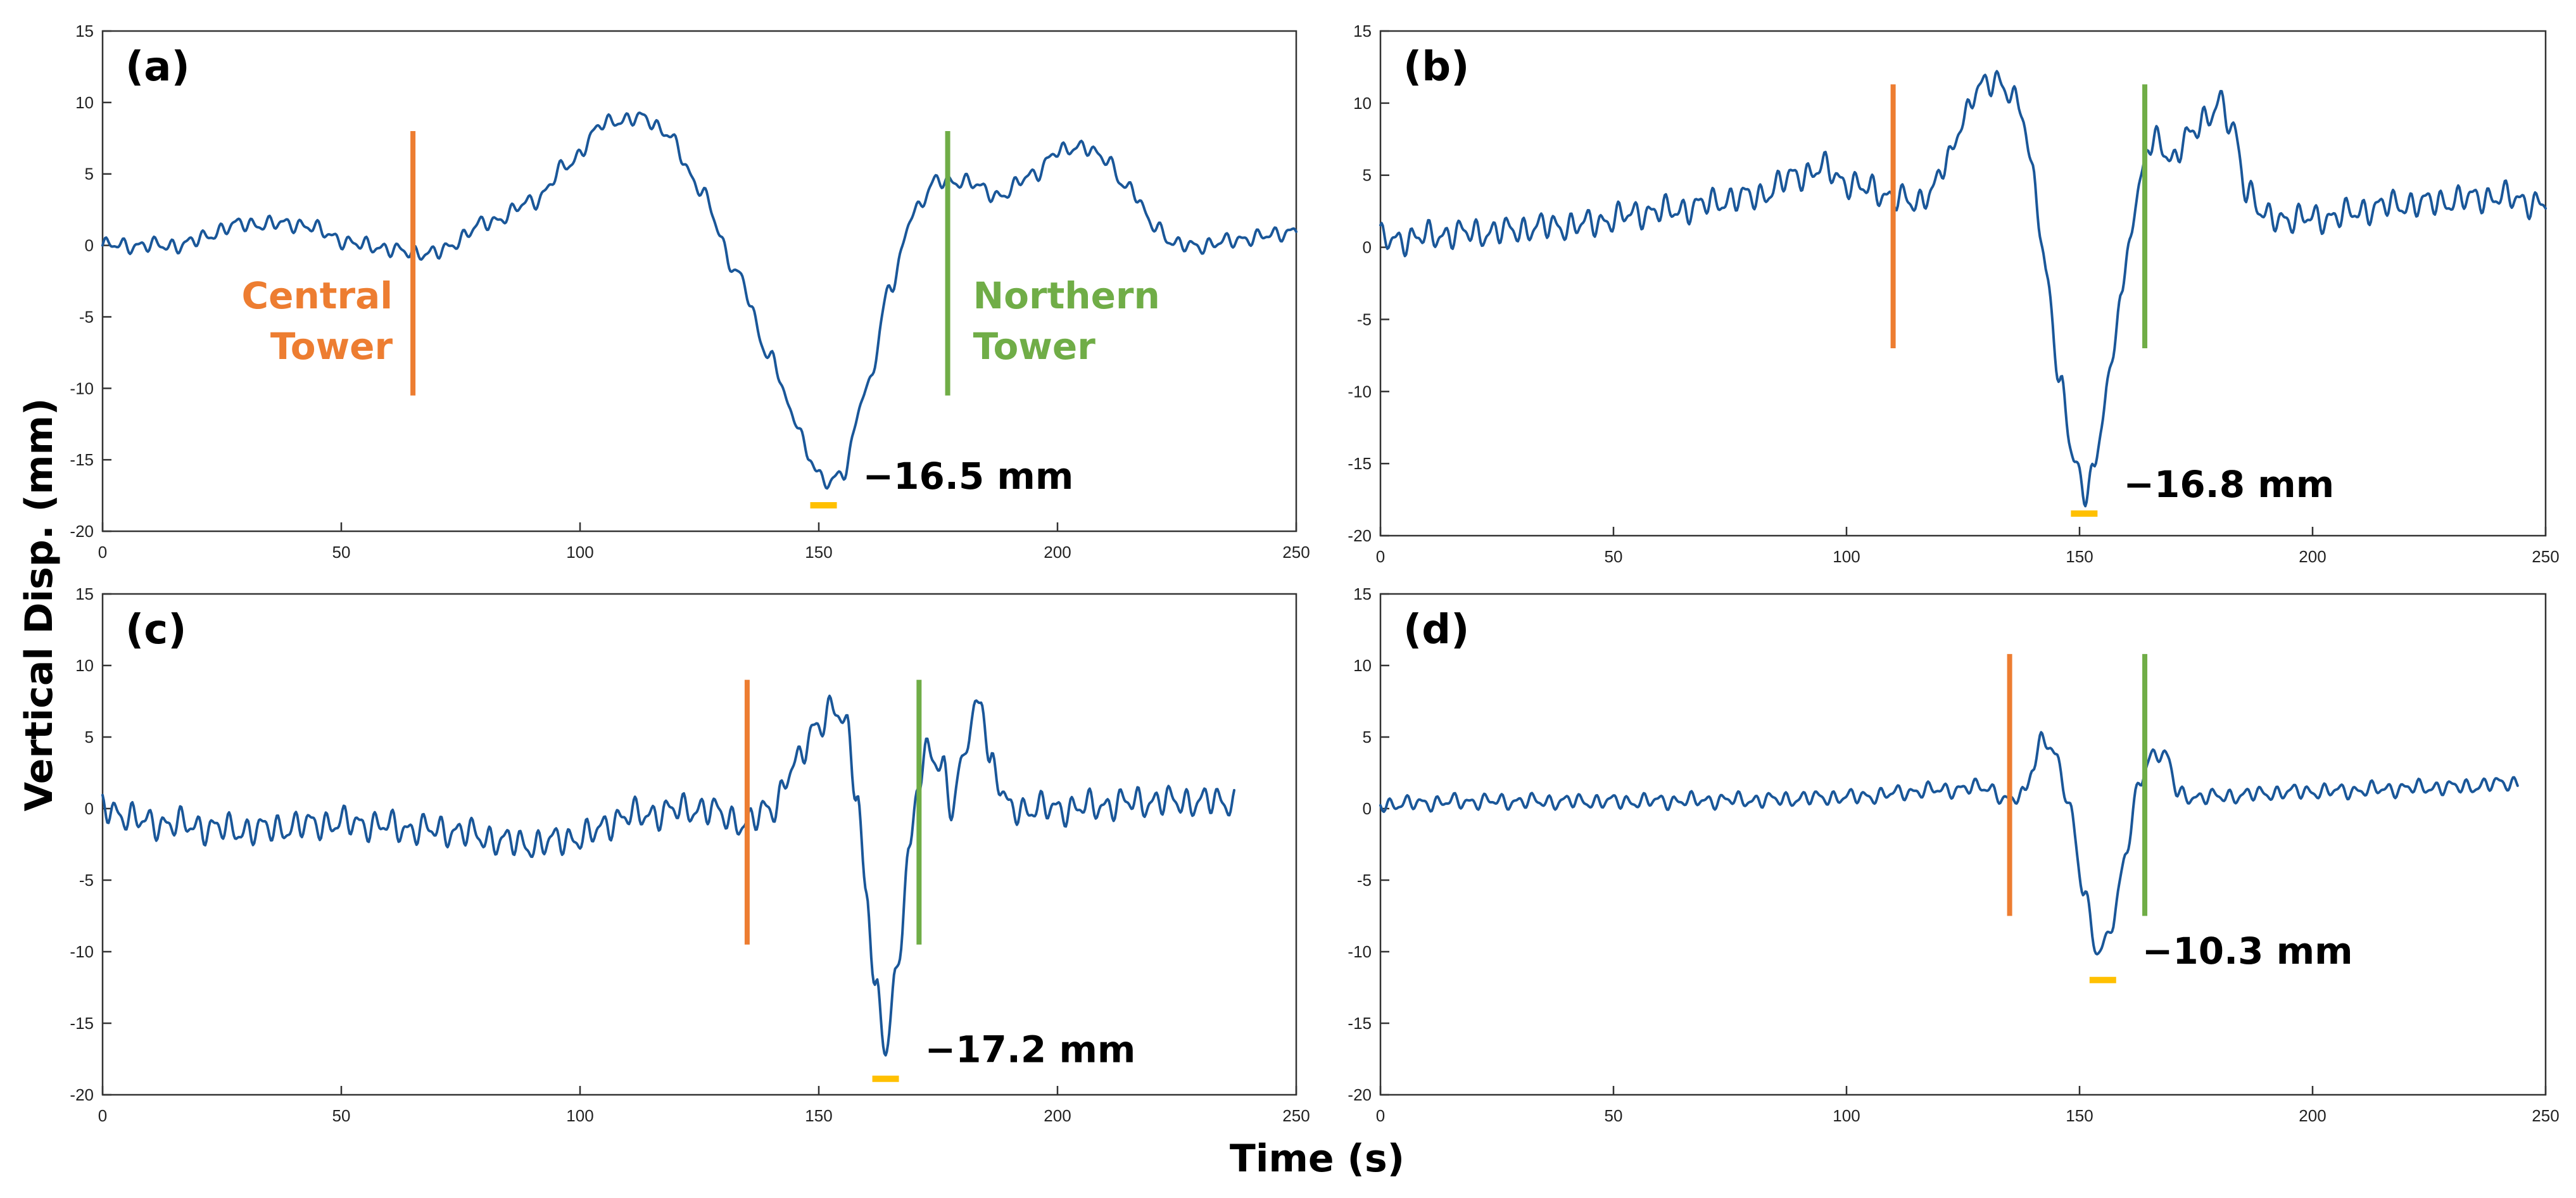  I want to click on central-tower-label: Central, so click(317, 295).